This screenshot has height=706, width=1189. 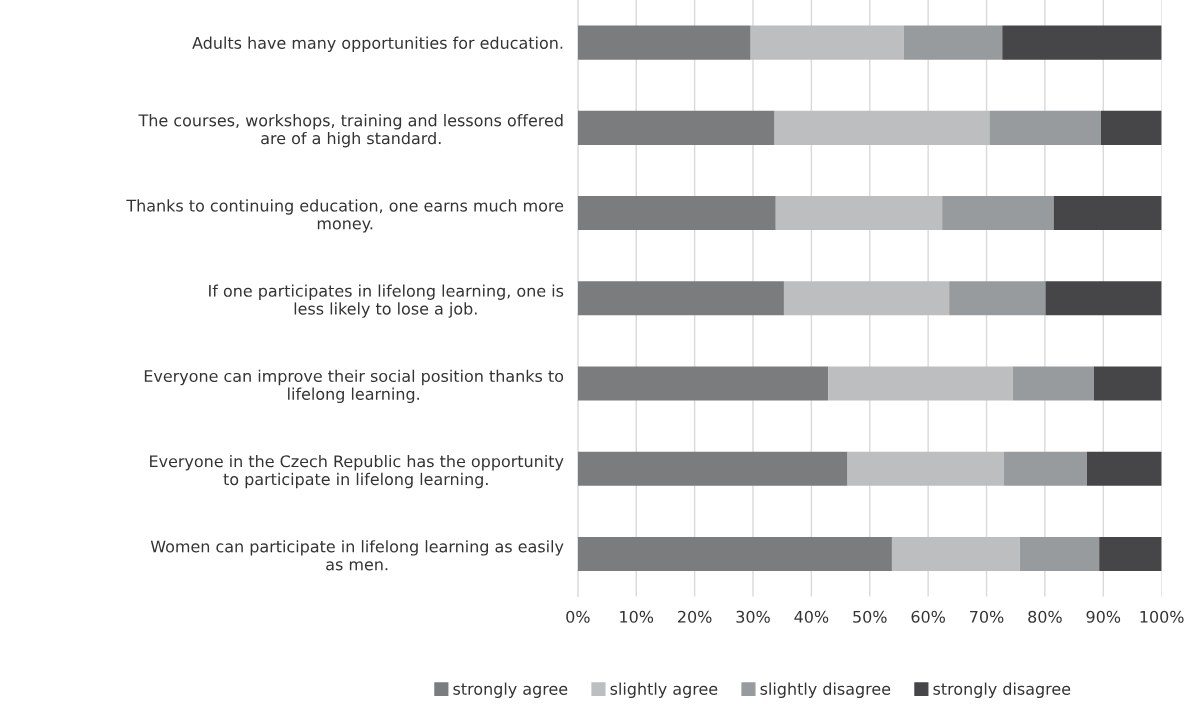 I want to click on x-tick-label: 20%, so click(x=695, y=616).